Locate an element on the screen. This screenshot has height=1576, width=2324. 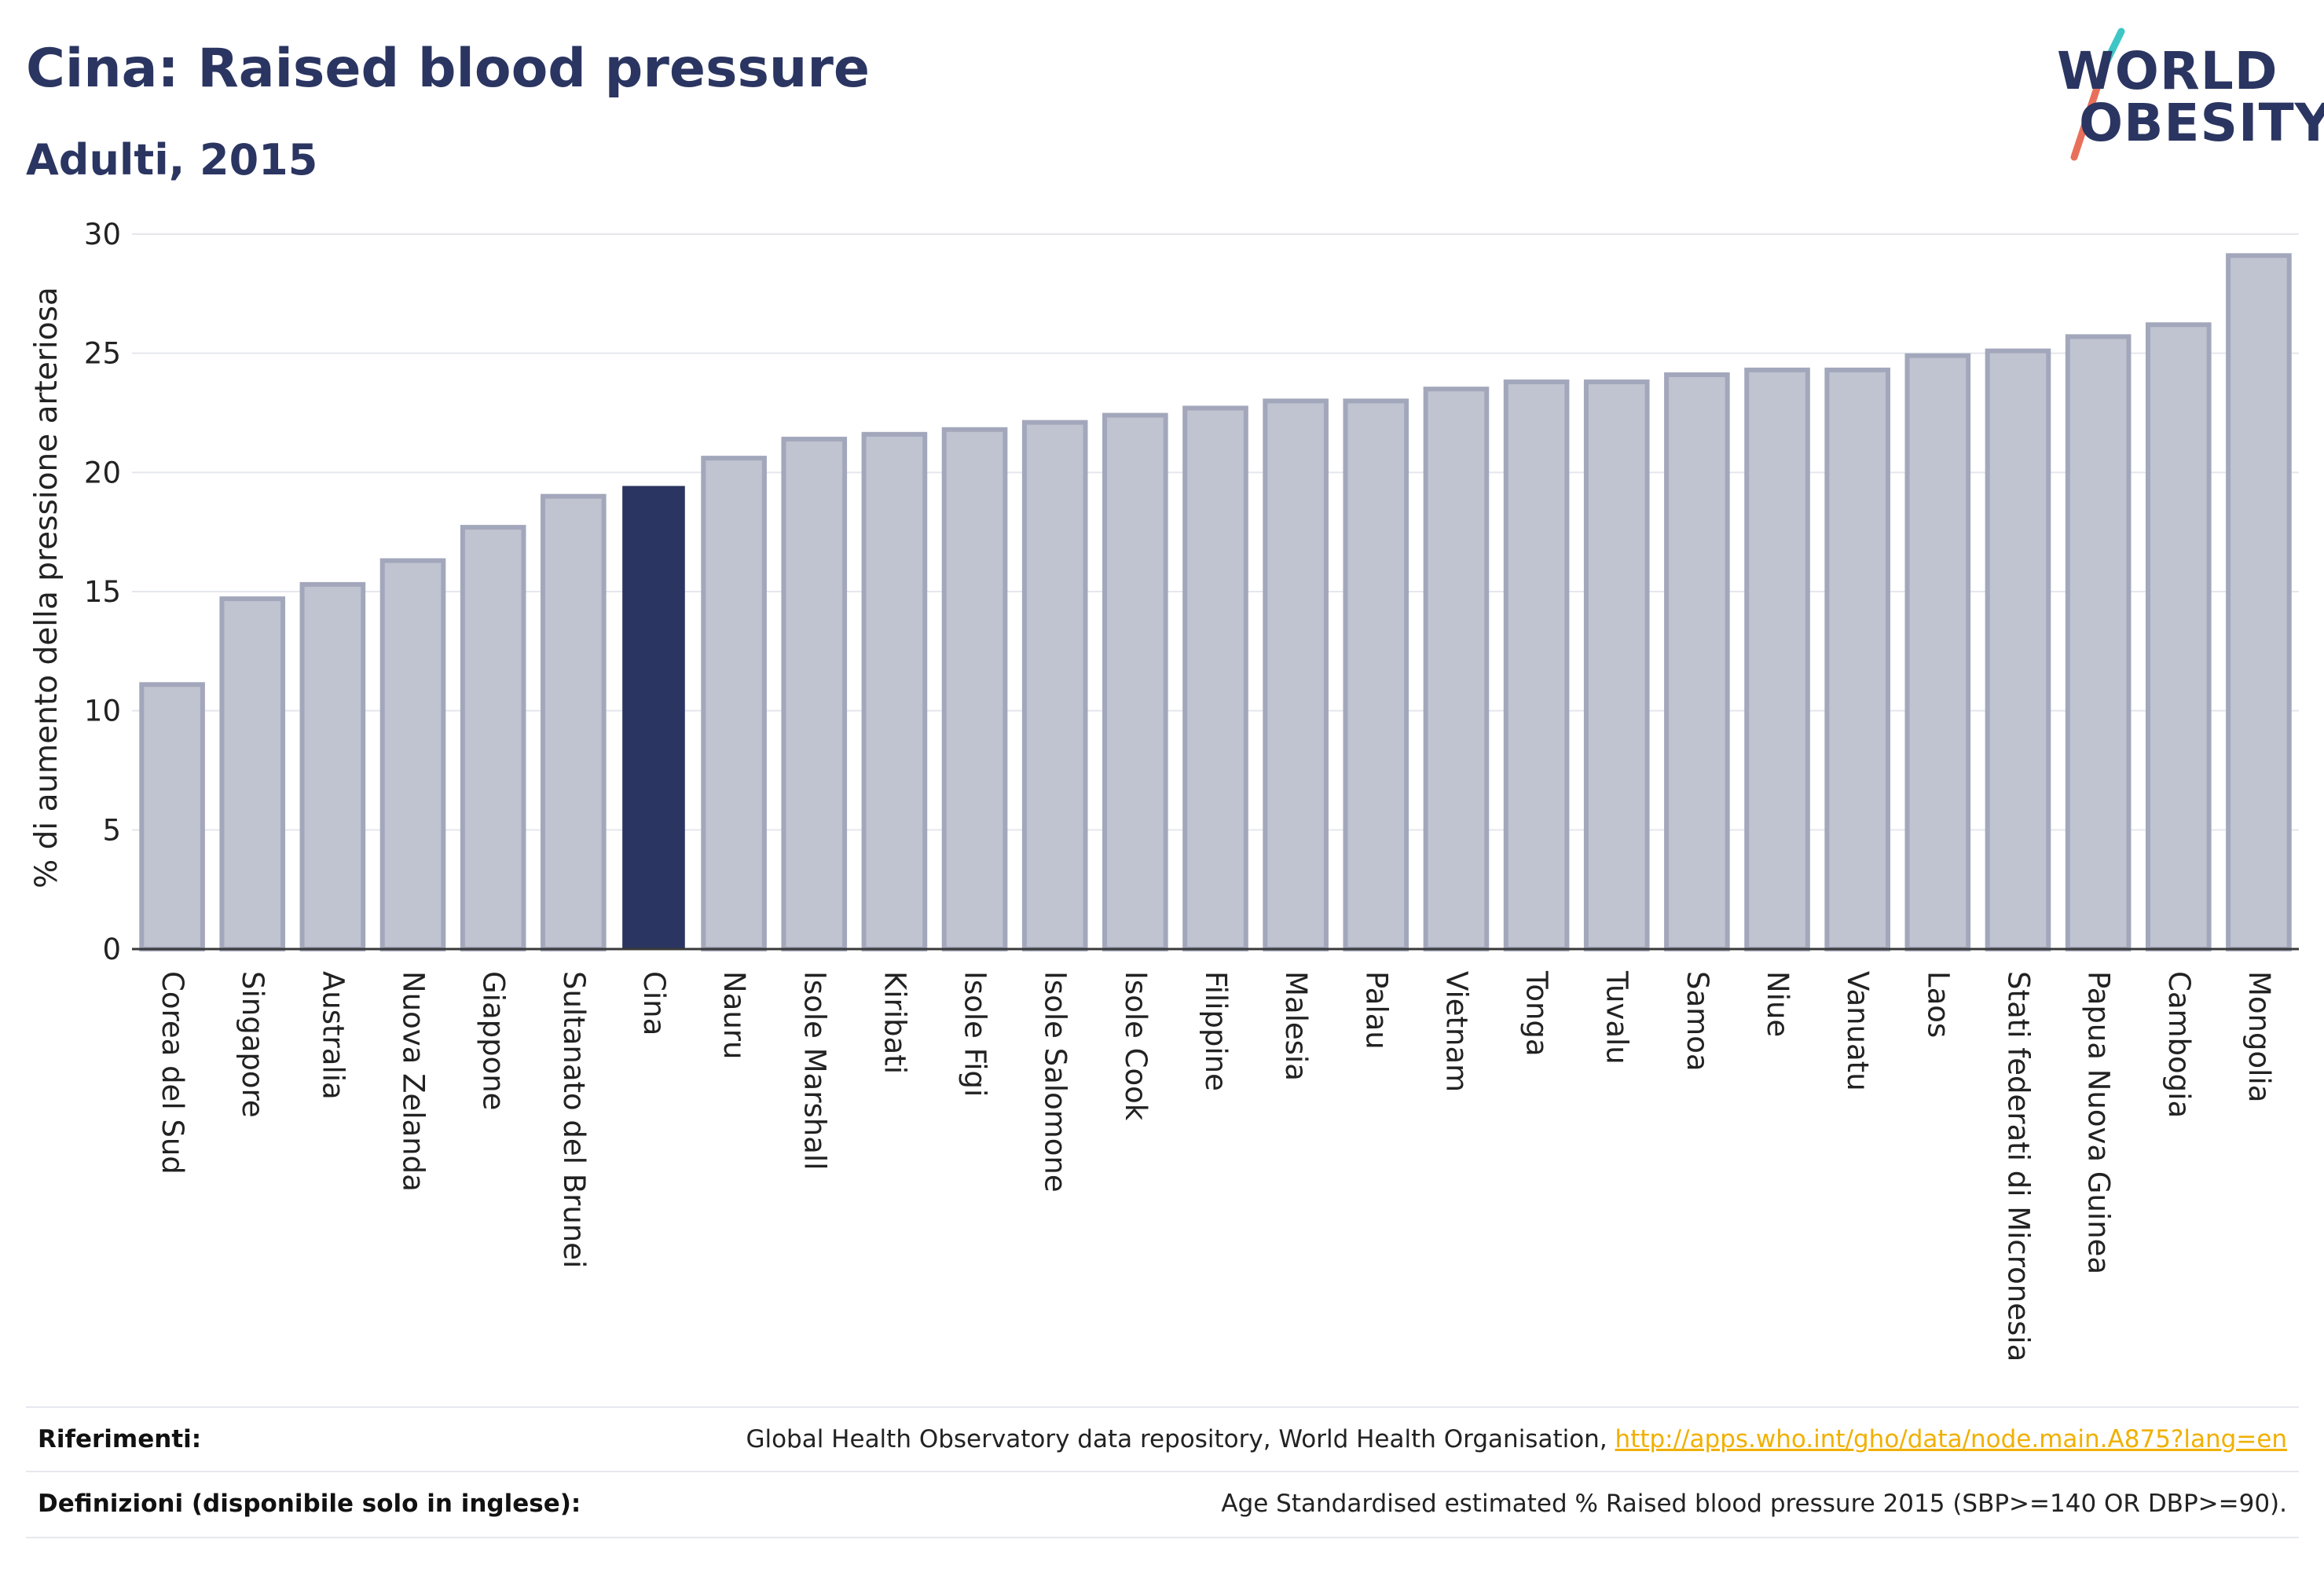
x-tick-label: Malesia is located at coordinates (1296, 1026).